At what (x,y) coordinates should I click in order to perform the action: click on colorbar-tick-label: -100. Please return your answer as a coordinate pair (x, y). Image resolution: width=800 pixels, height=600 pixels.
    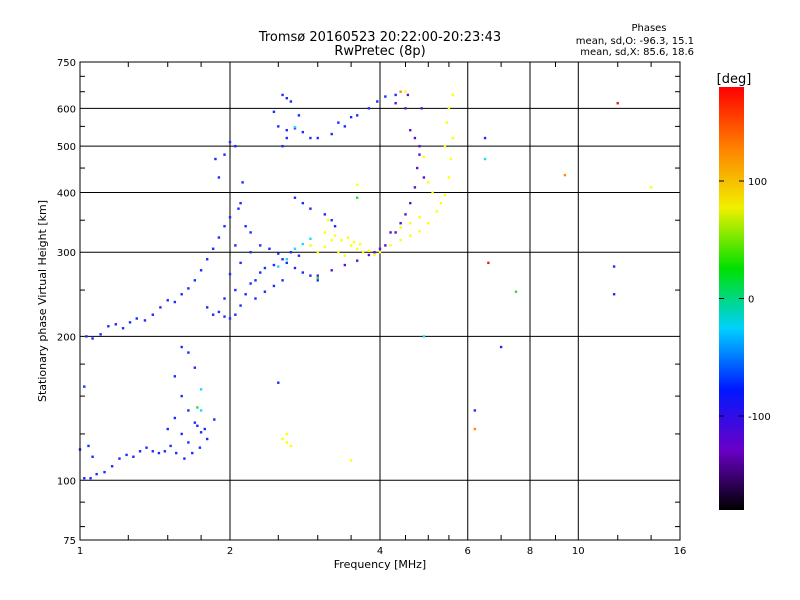
    Looking at the image, I should click on (759, 417).